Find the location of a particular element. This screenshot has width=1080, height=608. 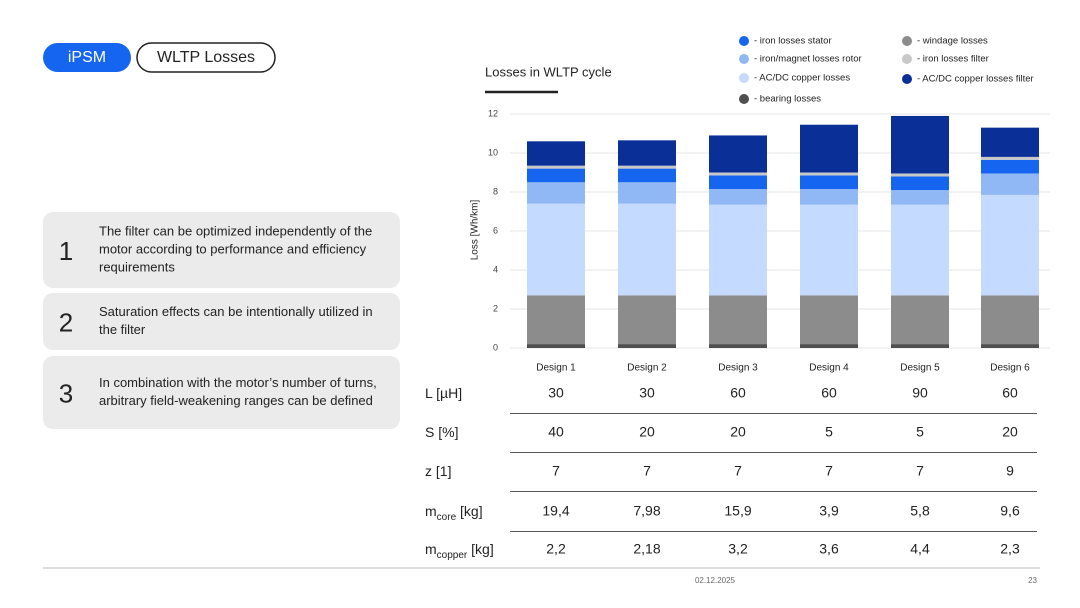

footer-date: 02.12.2025 is located at coordinates (715, 580).